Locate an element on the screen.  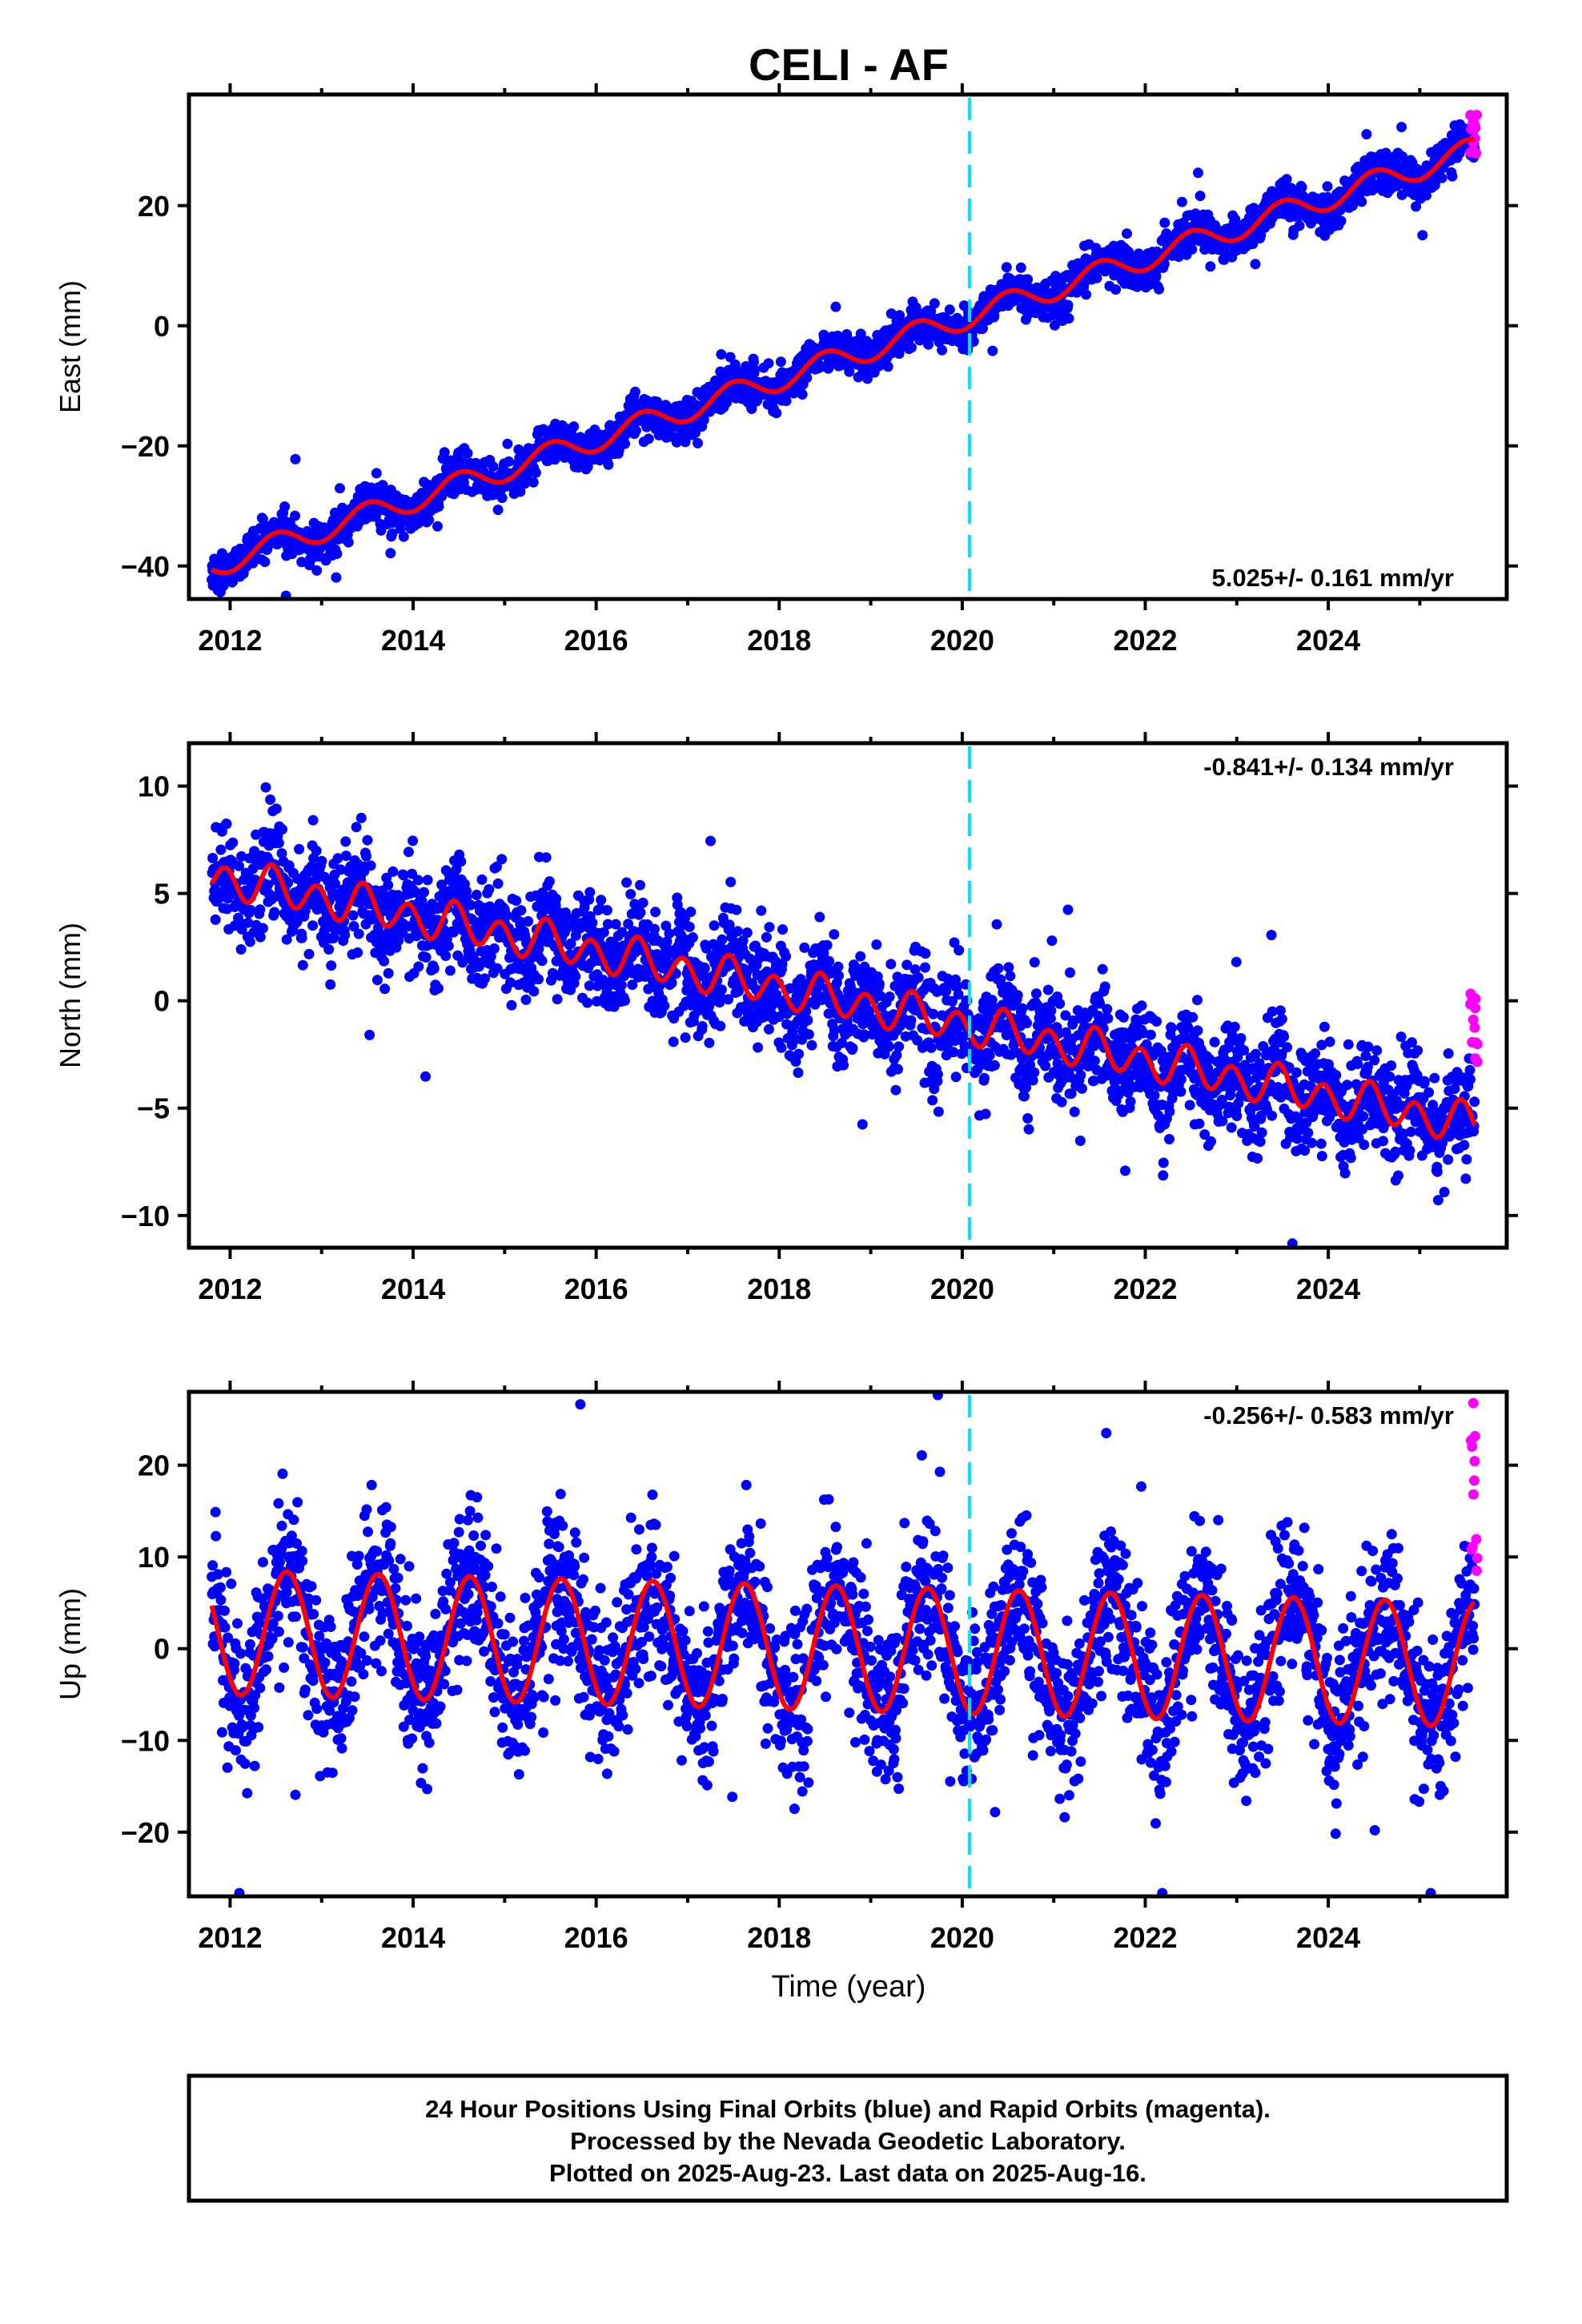
north-ytick-label: 5 is located at coordinates (162, 894).